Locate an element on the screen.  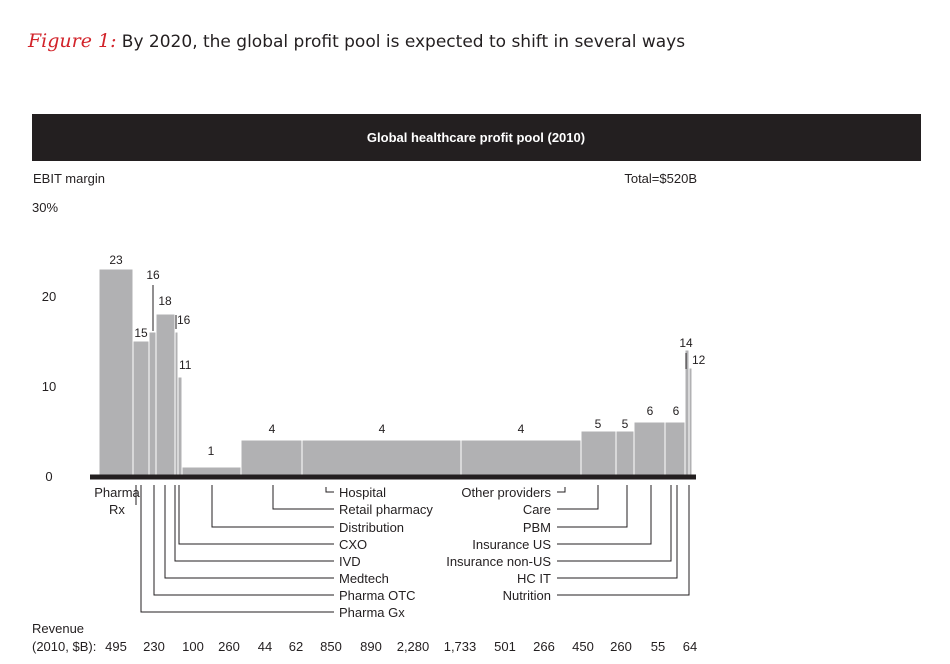
figure-label: Figure 1: is located at coordinates (72, 41).